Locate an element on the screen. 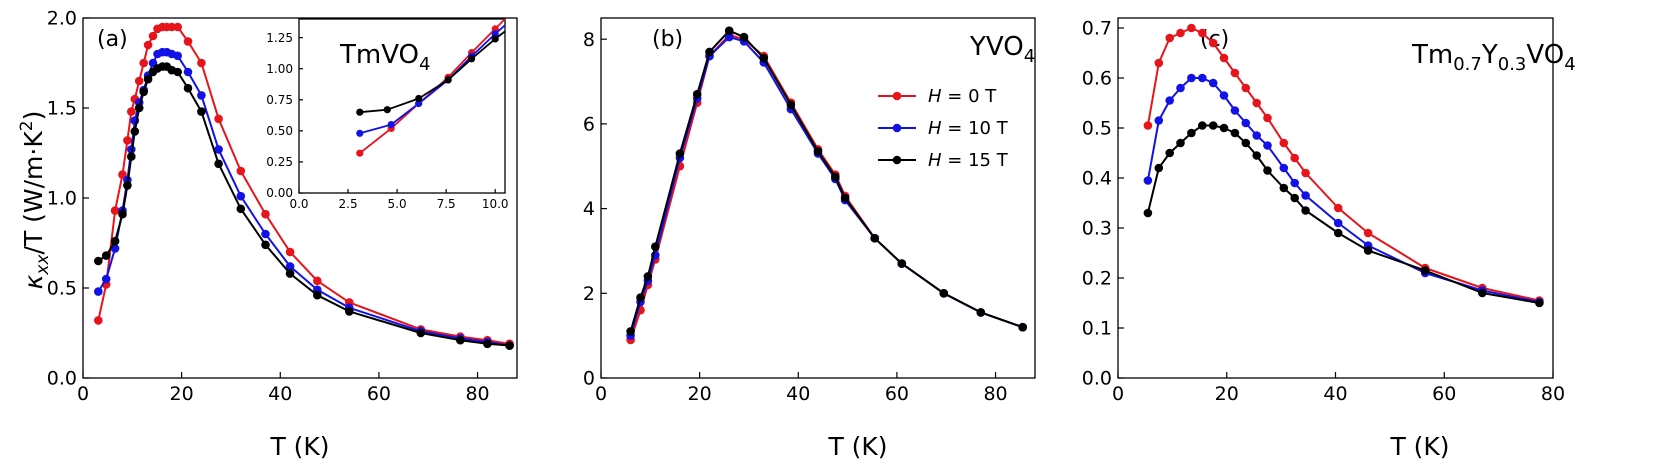 This screenshot has width=1660, height=467. panel-a-ylabel: κxx/T (W/m·K2) is located at coordinates (35, 200).